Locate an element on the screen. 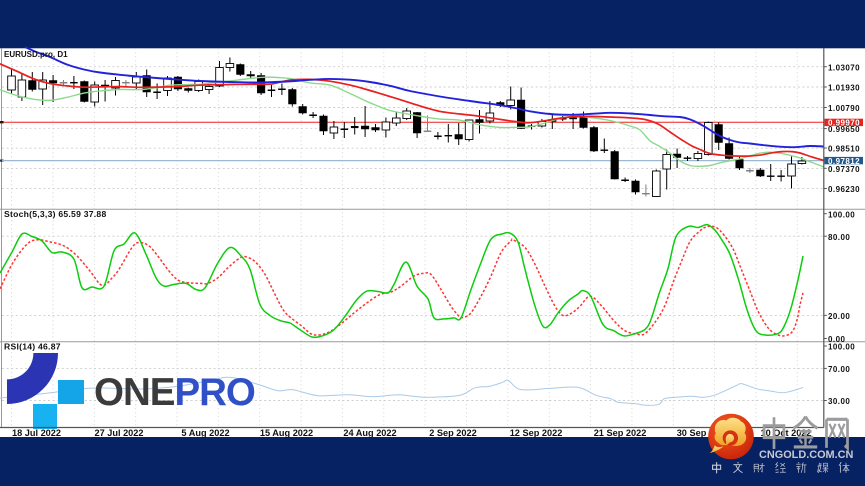 This screenshot has height=486, width=865. svg-text: 0.99970 is located at coordinates (844, 123).